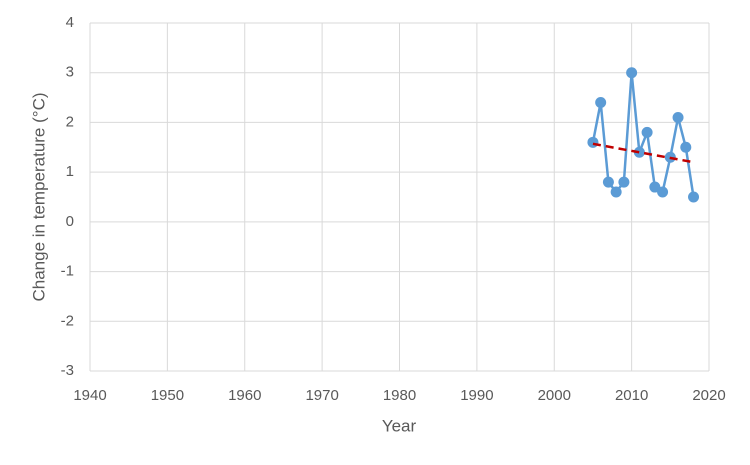 This screenshot has width=750, height=465. What do you see at coordinates (67, 271) in the screenshot?
I see `y-tick-label: -1` at bounding box center [67, 271].